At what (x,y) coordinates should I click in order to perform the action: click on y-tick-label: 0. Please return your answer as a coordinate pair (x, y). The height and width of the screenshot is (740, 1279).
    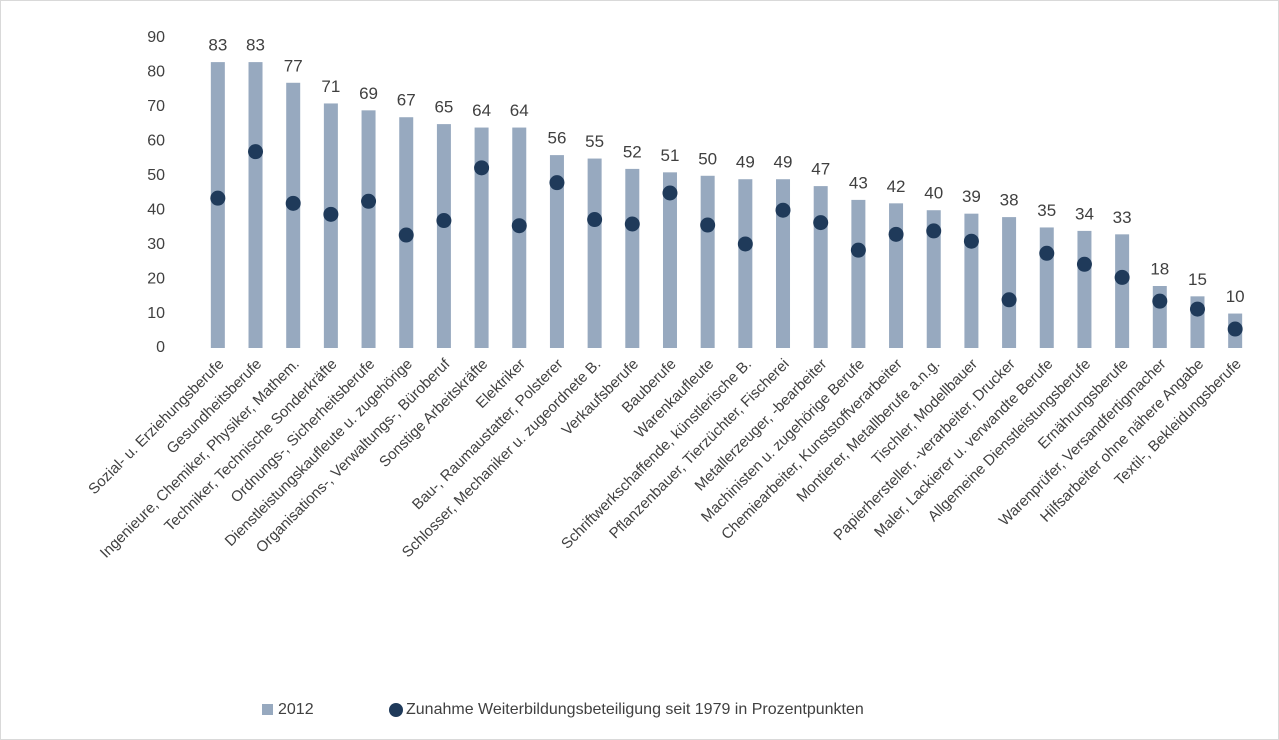
    Looking at the image, I should click on (160, 347).